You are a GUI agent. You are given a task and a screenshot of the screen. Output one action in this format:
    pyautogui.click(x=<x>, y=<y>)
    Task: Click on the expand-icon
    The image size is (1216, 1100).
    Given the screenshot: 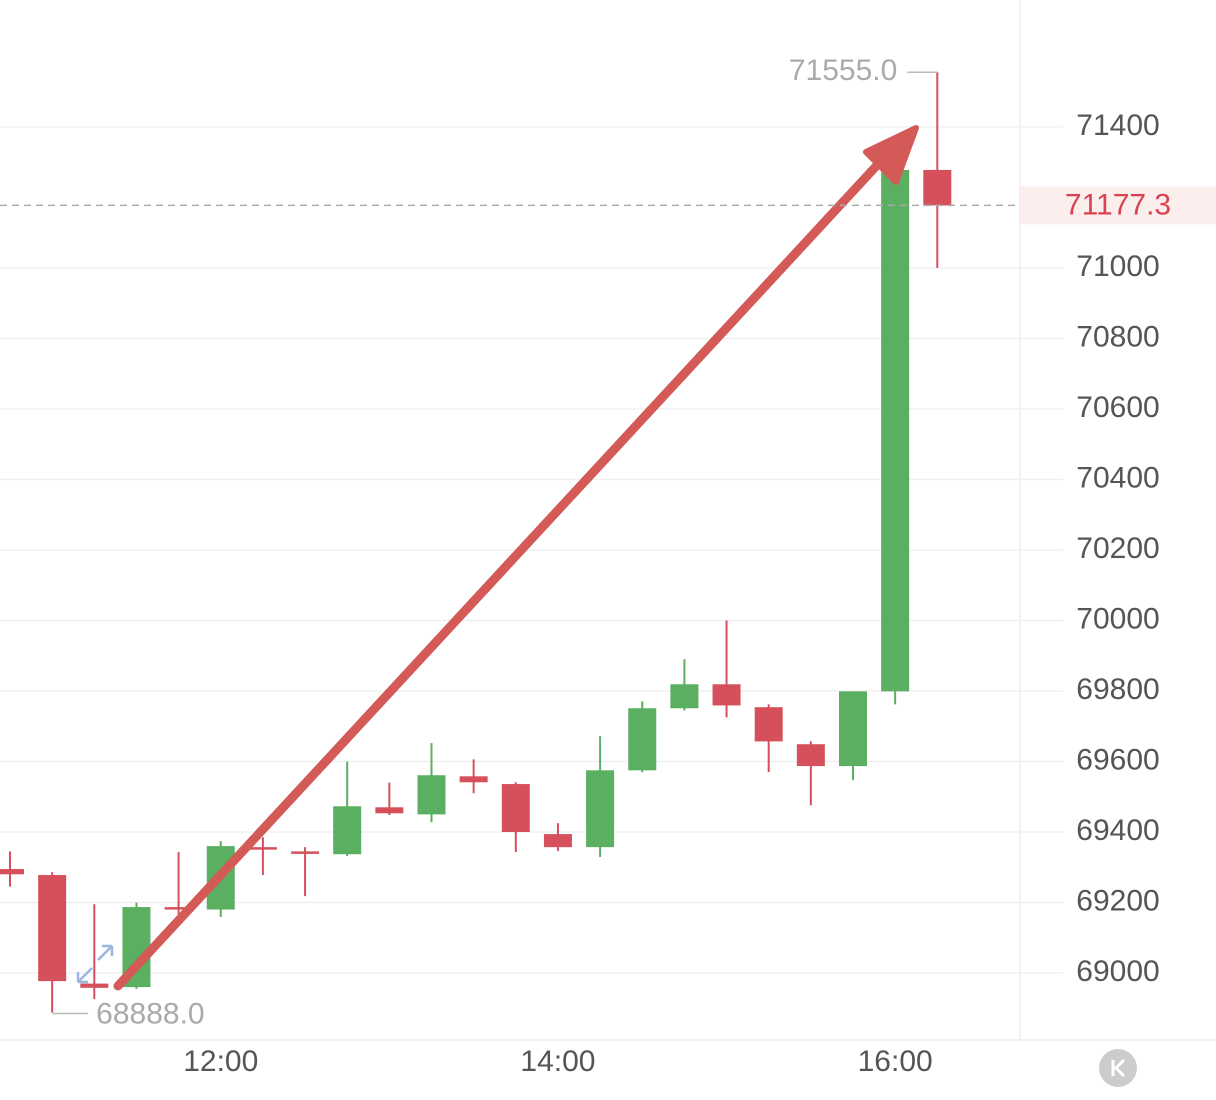 What is the action you would take?
    pyautogui.click(x=95, y=964)
    